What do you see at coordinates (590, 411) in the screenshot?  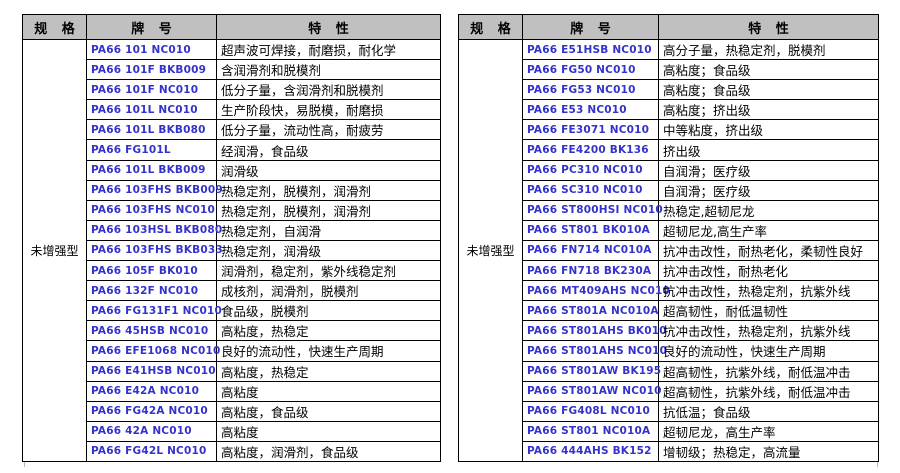 I see `grade-cell: PA66 FG408L NC010` at bounding box center [590, 411].